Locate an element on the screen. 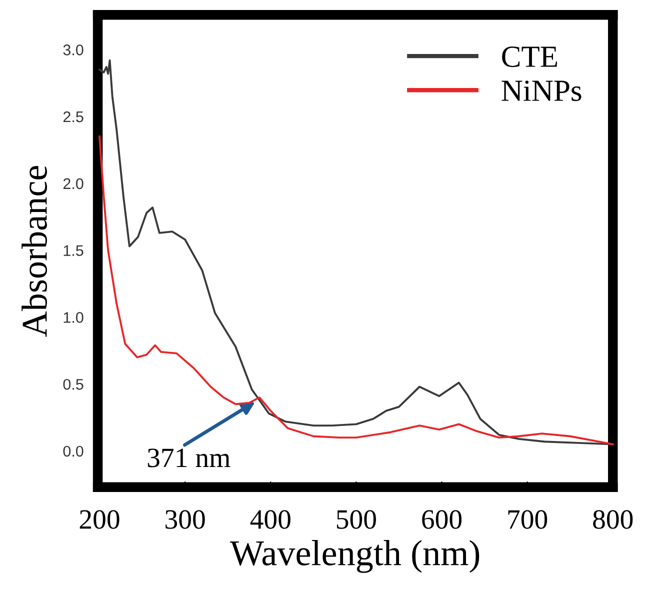 The width and height of the screenshot is (652, 594). legend-label: CTE is located at coordinates (530, 57).